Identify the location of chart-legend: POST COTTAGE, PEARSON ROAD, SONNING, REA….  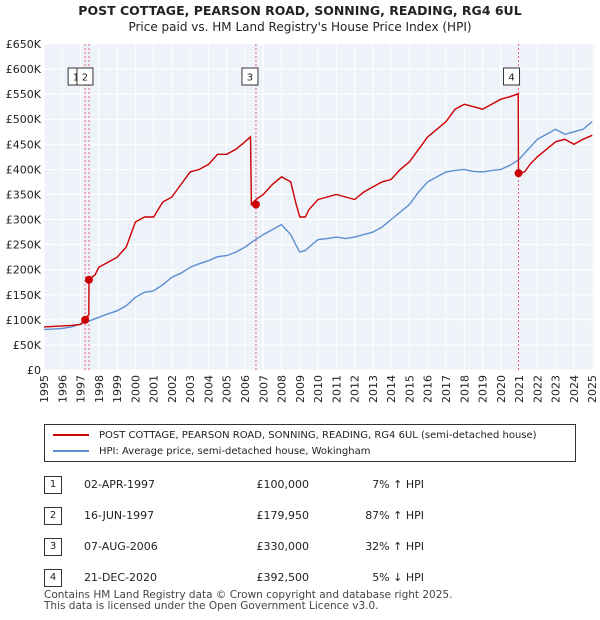
(310, 443).